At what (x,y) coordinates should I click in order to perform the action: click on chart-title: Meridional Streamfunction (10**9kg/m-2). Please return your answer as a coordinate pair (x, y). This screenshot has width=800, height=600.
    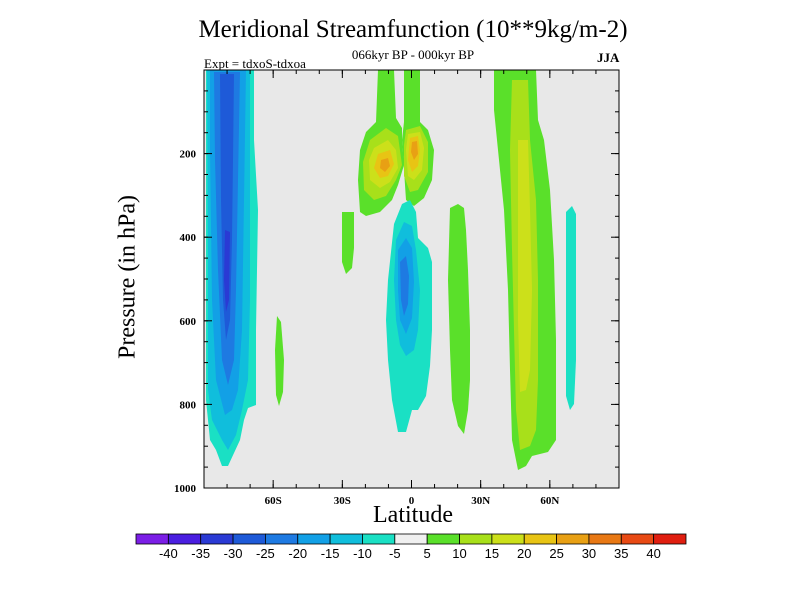
    Looking at the image, I should click on (413, 29).